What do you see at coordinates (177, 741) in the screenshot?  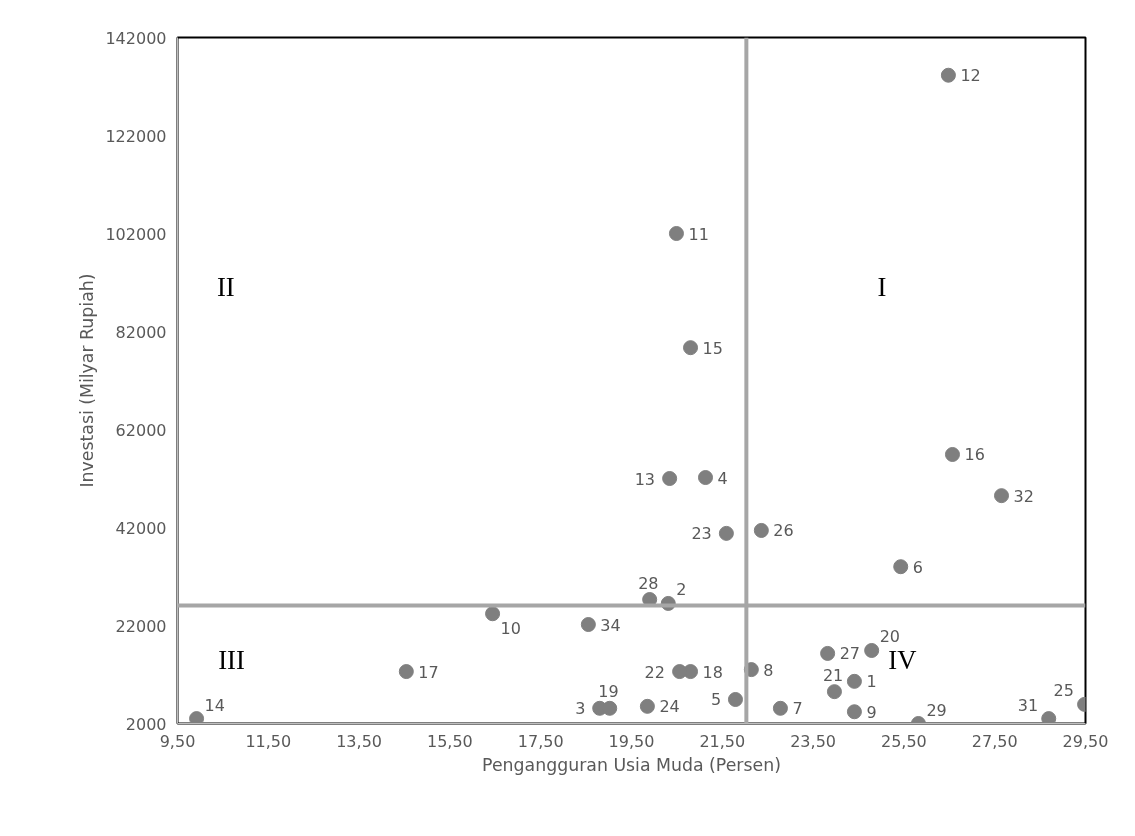 I see `x-tick-label: 9,50` at bounding box center [177, 741].